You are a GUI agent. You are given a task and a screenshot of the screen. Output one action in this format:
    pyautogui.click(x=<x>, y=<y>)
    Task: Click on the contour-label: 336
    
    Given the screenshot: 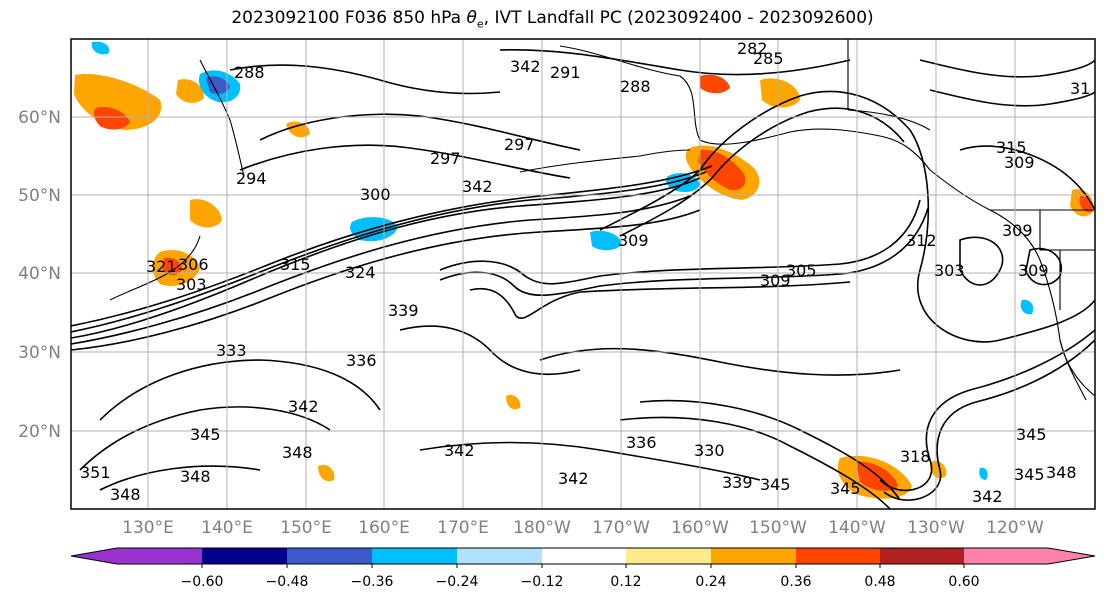 What is the action you would take?
    pyautogui.click(x=641, y=442)
    